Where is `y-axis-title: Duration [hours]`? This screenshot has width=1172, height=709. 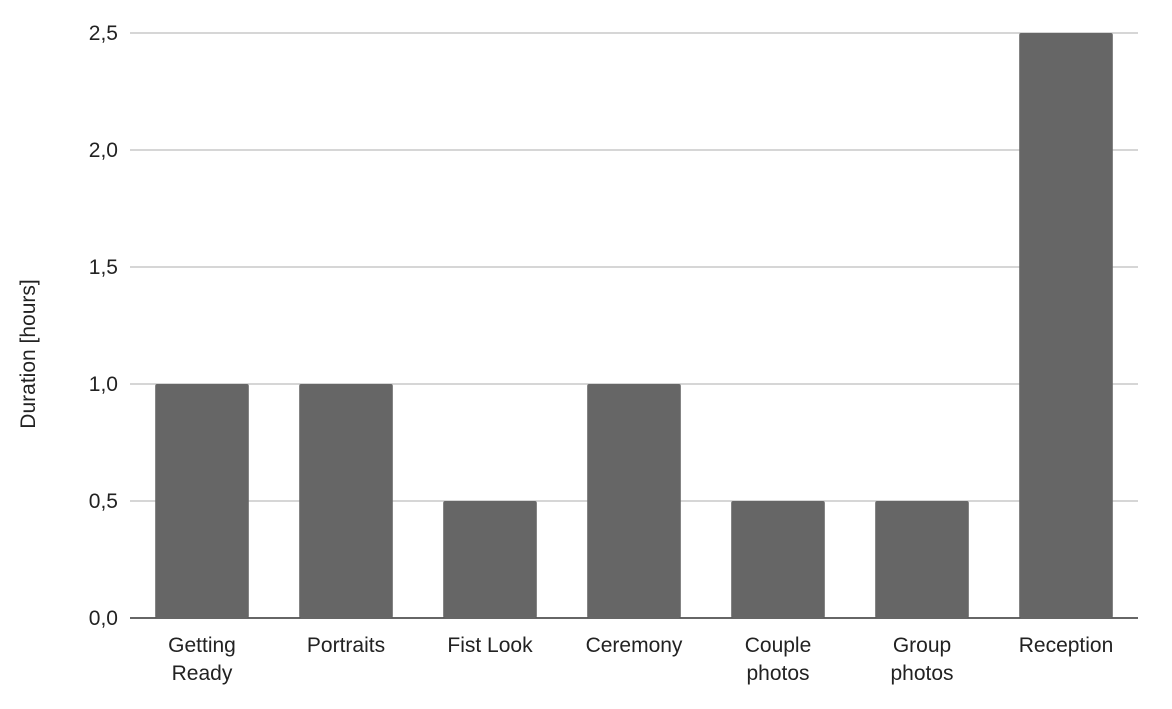 y-axis-title: Duration [hours] is located at coordinates (28, 353).